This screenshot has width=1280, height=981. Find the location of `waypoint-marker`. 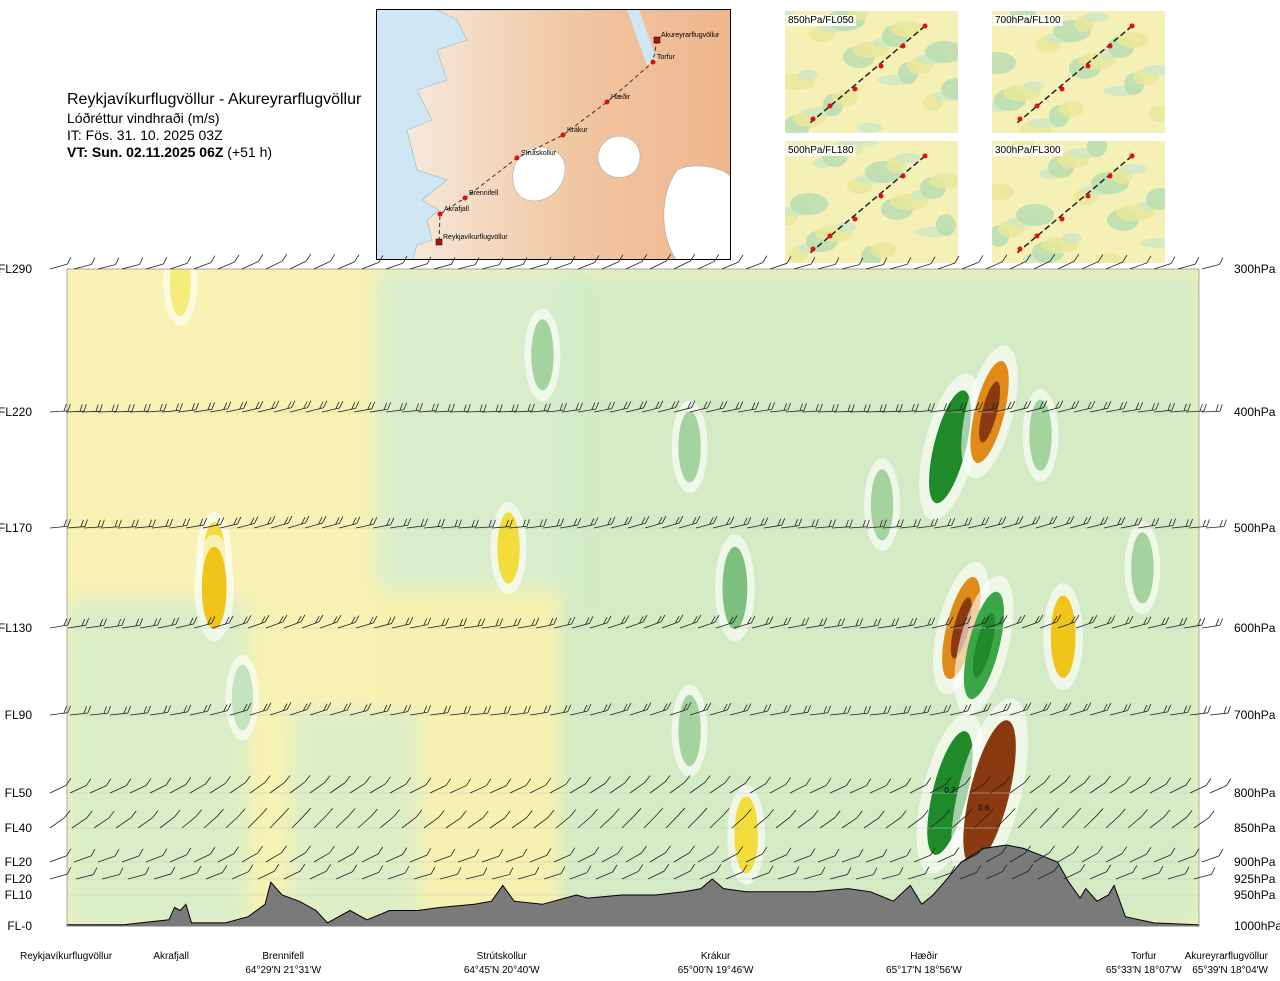

waypoint-marker is located at coordinates (517, 158).